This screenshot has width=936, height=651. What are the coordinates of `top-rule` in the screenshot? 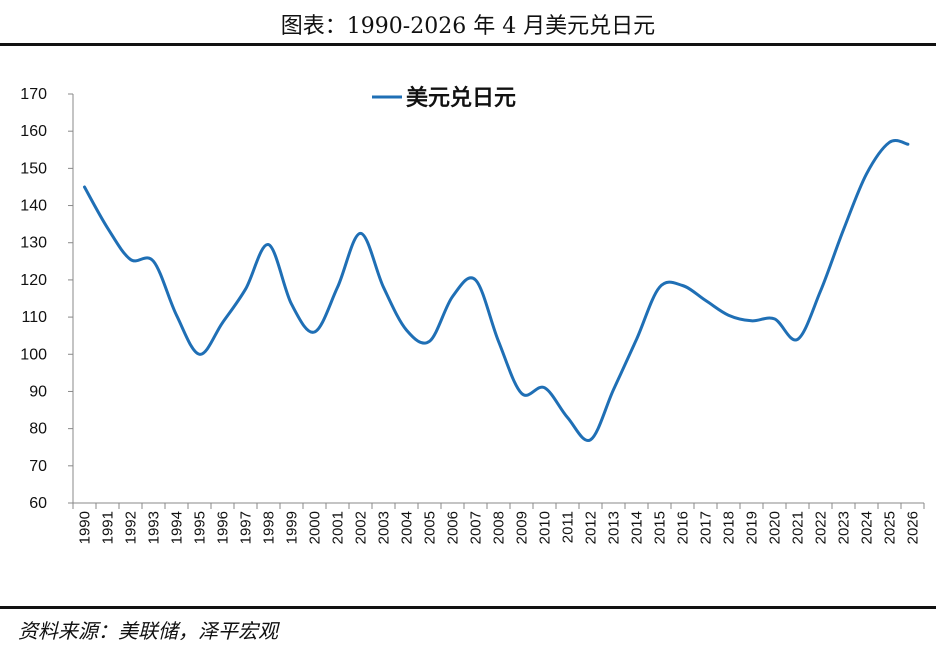 It's located at (468, 44).